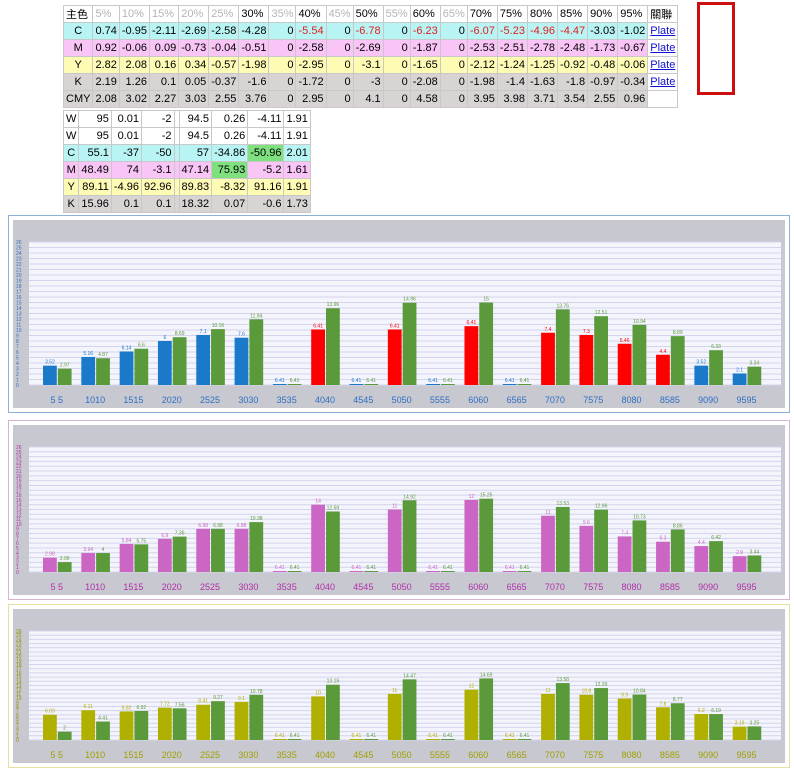  I want to click on table-cell: -6.23, so click(425, 31).